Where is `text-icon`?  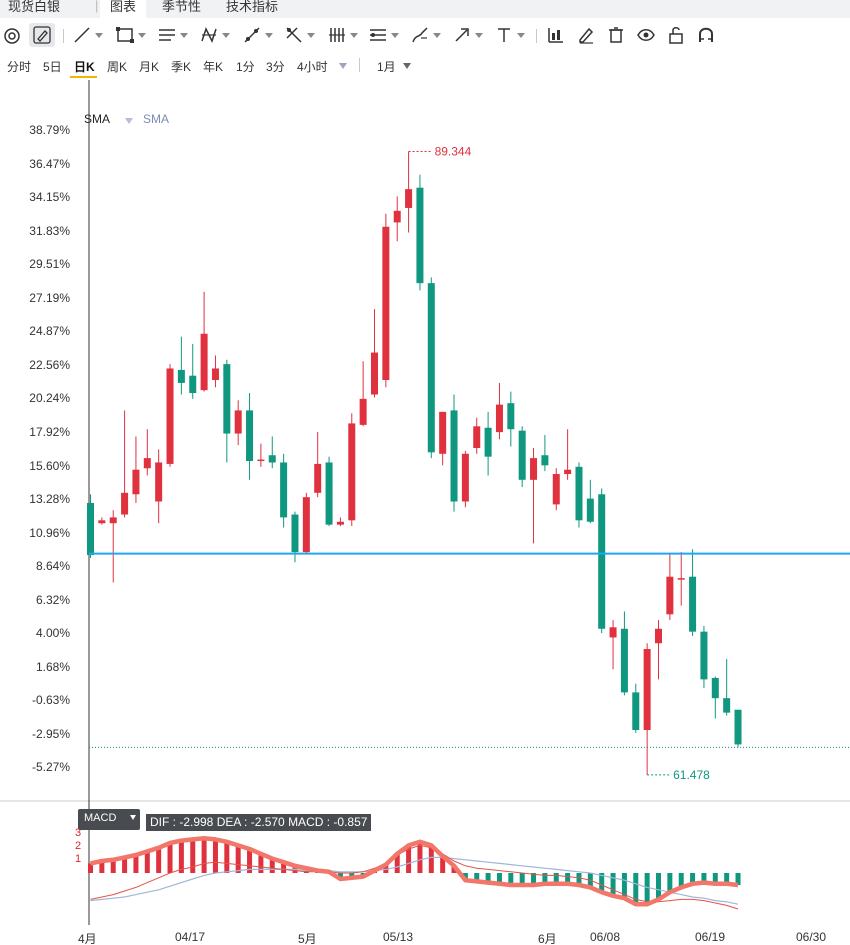
text-icon is located at coordinates (509, 35).